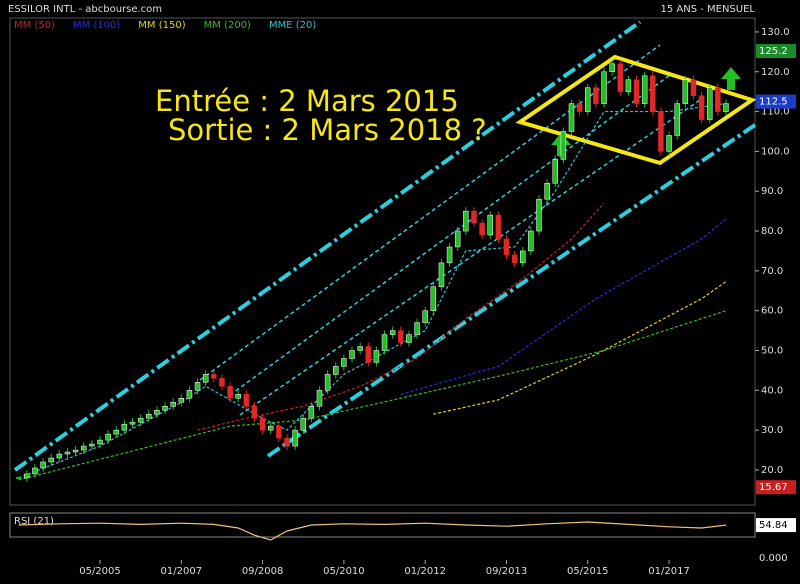 This screenshot has width=800, height=584. What do you see at coordinates (96, 25) in the screenshot?
I see `legend-entry: MM (100)` at bounding box center [96, 25].